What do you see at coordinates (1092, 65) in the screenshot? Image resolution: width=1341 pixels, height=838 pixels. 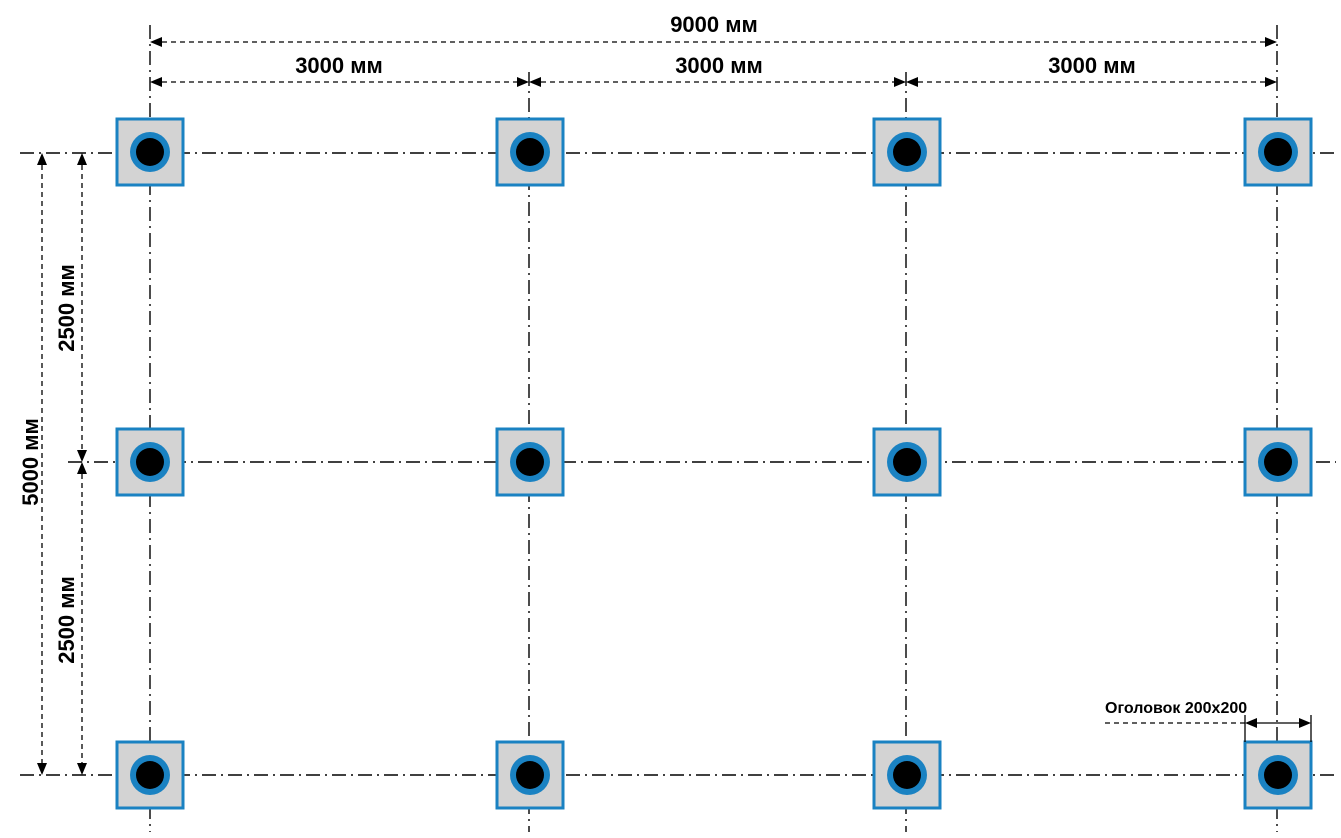 I see `span-3-label: 3000 мм` at bounding box center [1092, 65].